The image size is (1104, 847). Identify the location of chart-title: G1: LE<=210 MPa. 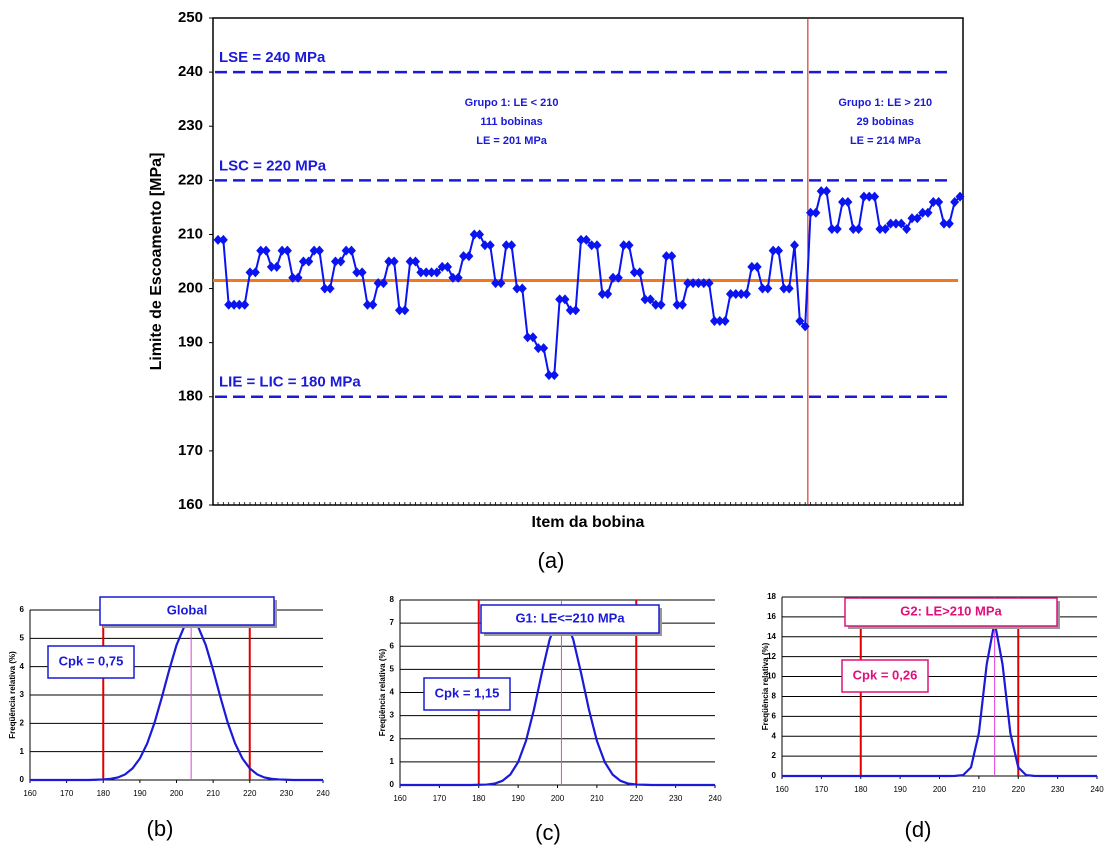
(570, 617).